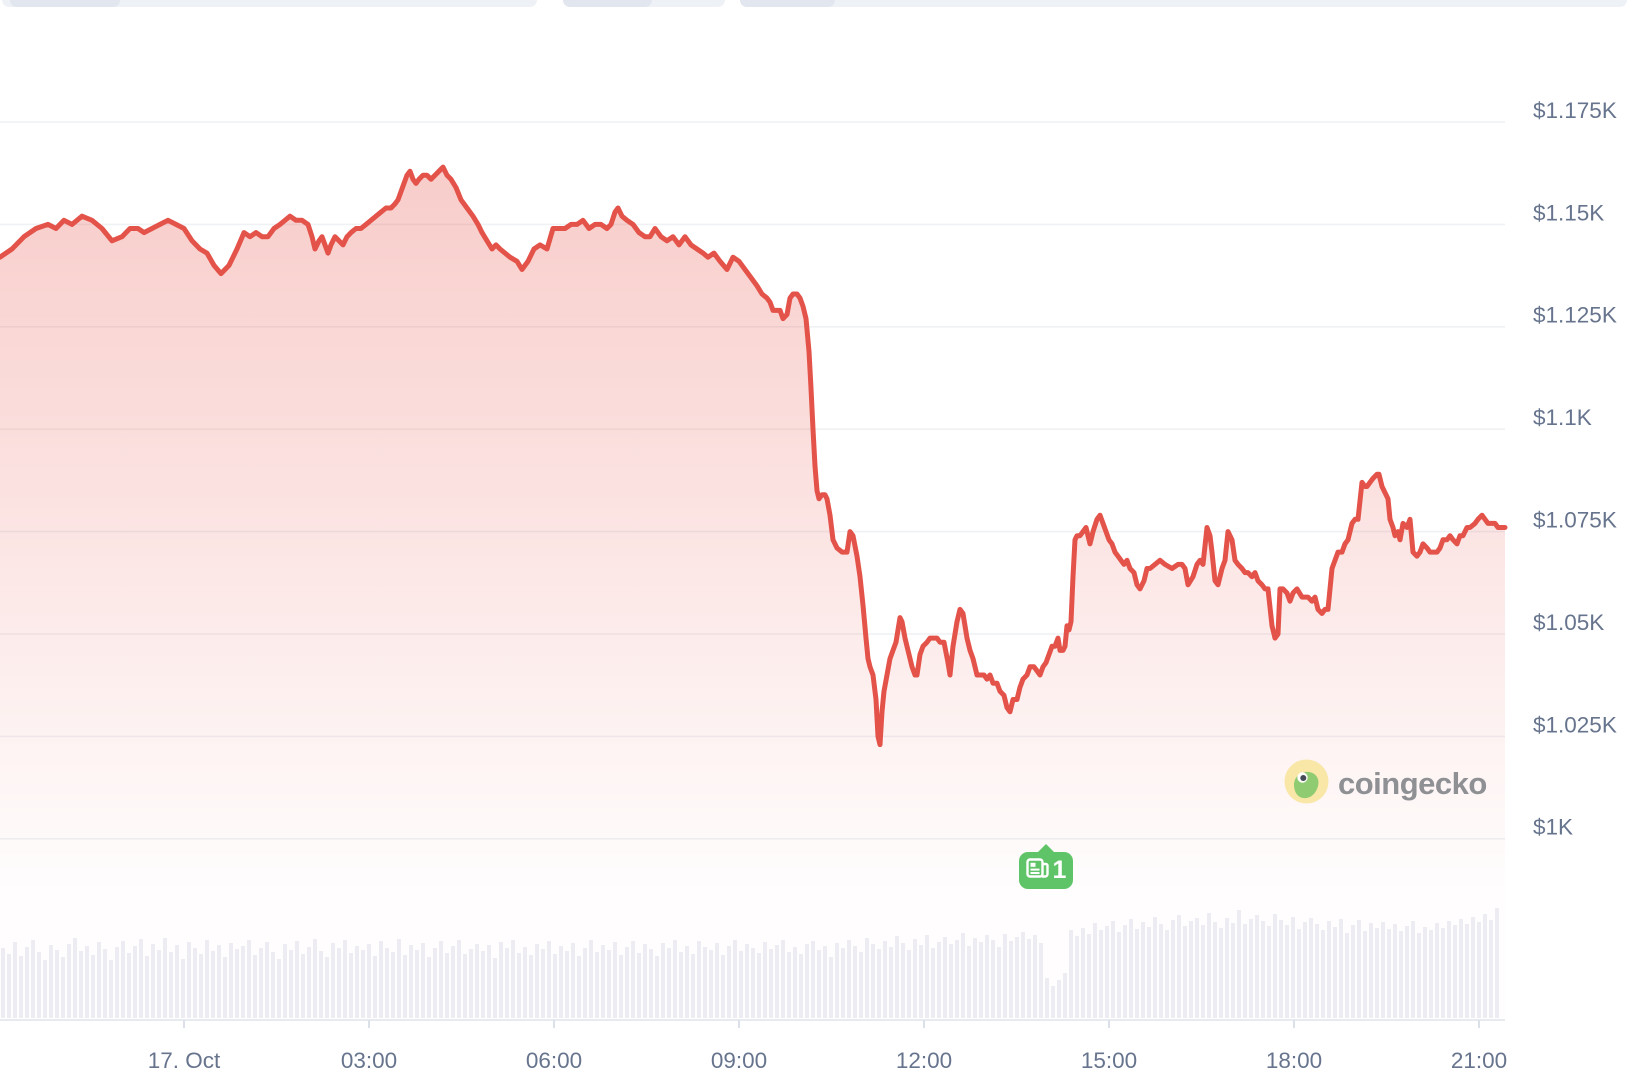  I want to click on y-axis-label: $1.05K, so click(1568, 622).